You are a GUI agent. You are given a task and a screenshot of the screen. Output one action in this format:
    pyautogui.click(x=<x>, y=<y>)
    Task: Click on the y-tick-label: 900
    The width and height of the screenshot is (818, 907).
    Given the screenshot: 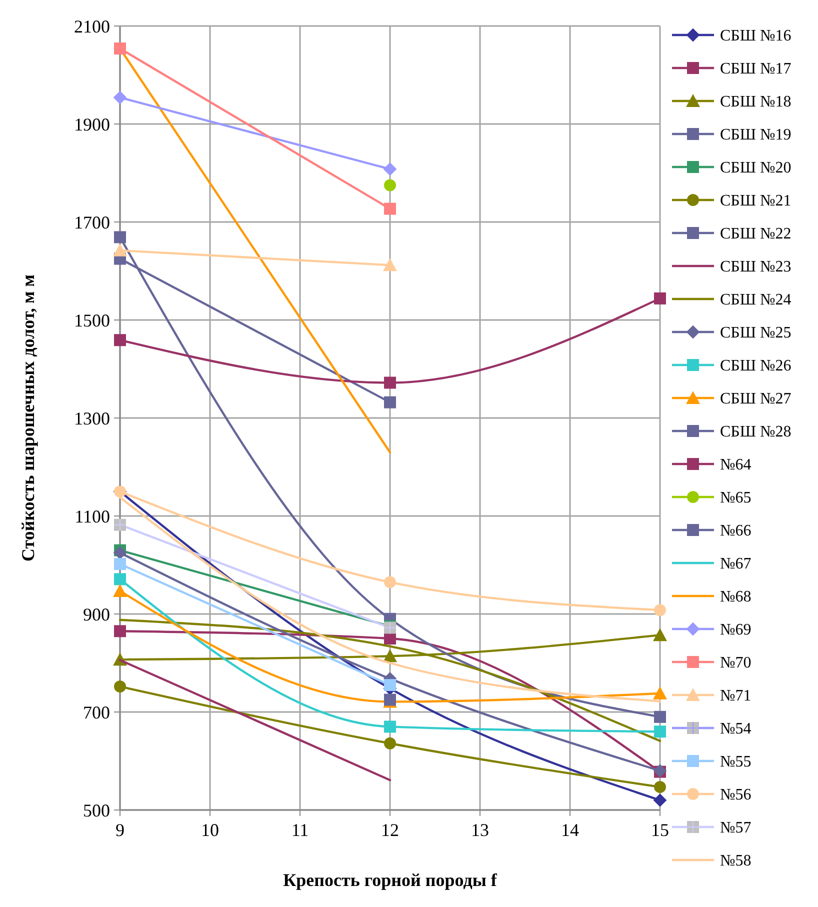 What is the action you would take?
    pyautogui.click(x=96, y=614)
    